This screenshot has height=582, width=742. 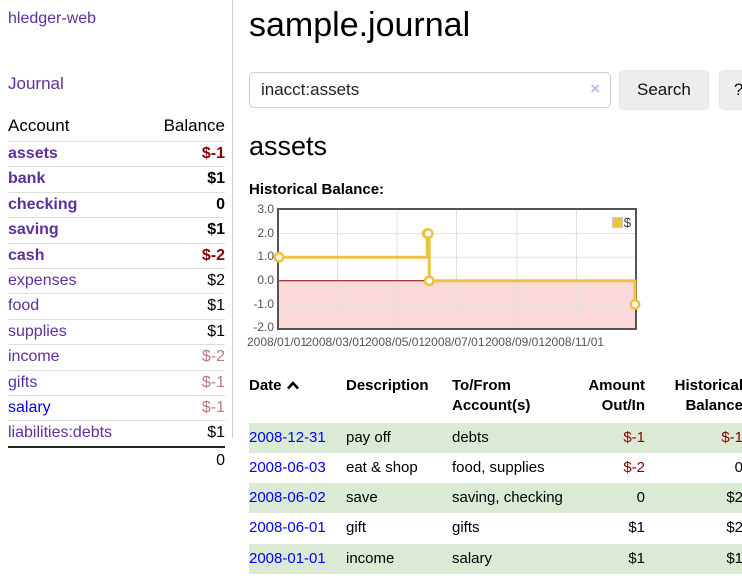 I want to click on account-link-supplies: supplies, so click(x=37, y=331).